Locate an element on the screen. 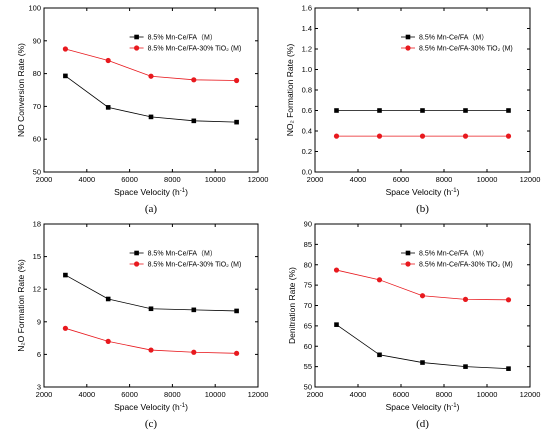 Image resolution: width=550 pixels, height=436 pixels. y-tick-label: 0.6 is located at coordinates (307, 110).